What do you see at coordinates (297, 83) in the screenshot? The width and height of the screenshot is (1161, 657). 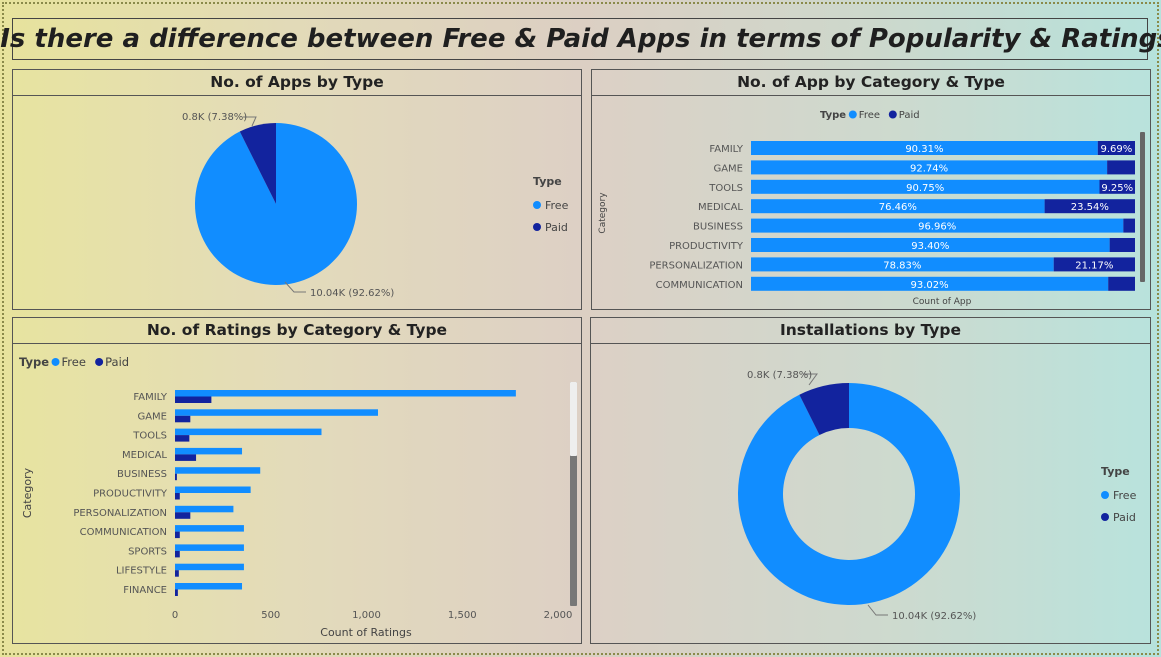 I see `apps-by-type-title: No. of Apps by Type` at bounding box center [297, 83].